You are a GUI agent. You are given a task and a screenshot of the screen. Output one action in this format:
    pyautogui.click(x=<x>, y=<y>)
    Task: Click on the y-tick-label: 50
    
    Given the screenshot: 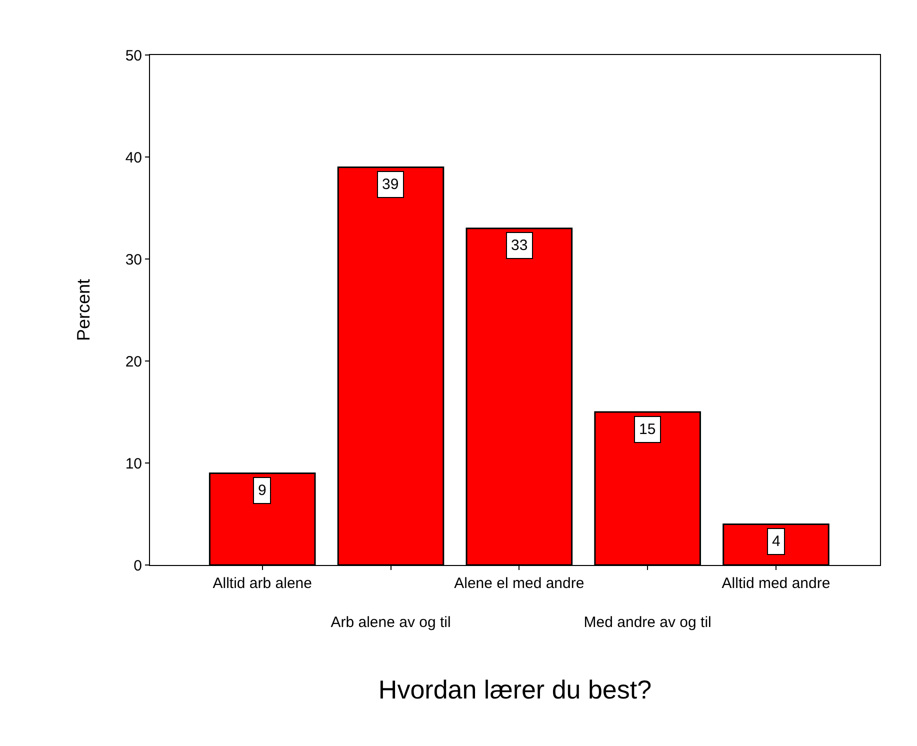 What is the action you would take?
    pyautogui.click(x=133, y=55)
    